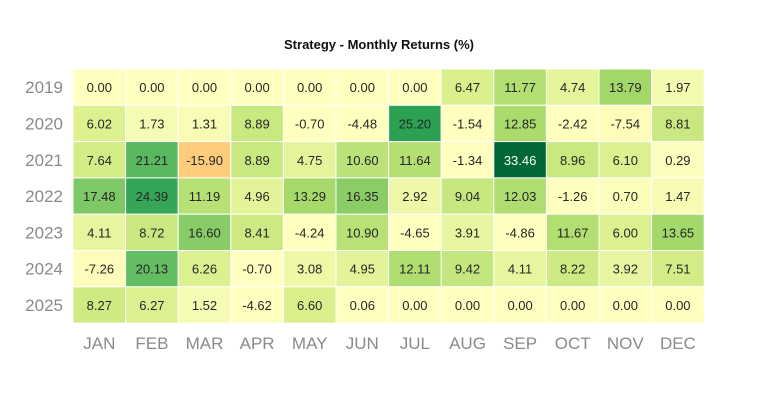  I want to click on cell-value-label: 4.96, so click(256, 196).